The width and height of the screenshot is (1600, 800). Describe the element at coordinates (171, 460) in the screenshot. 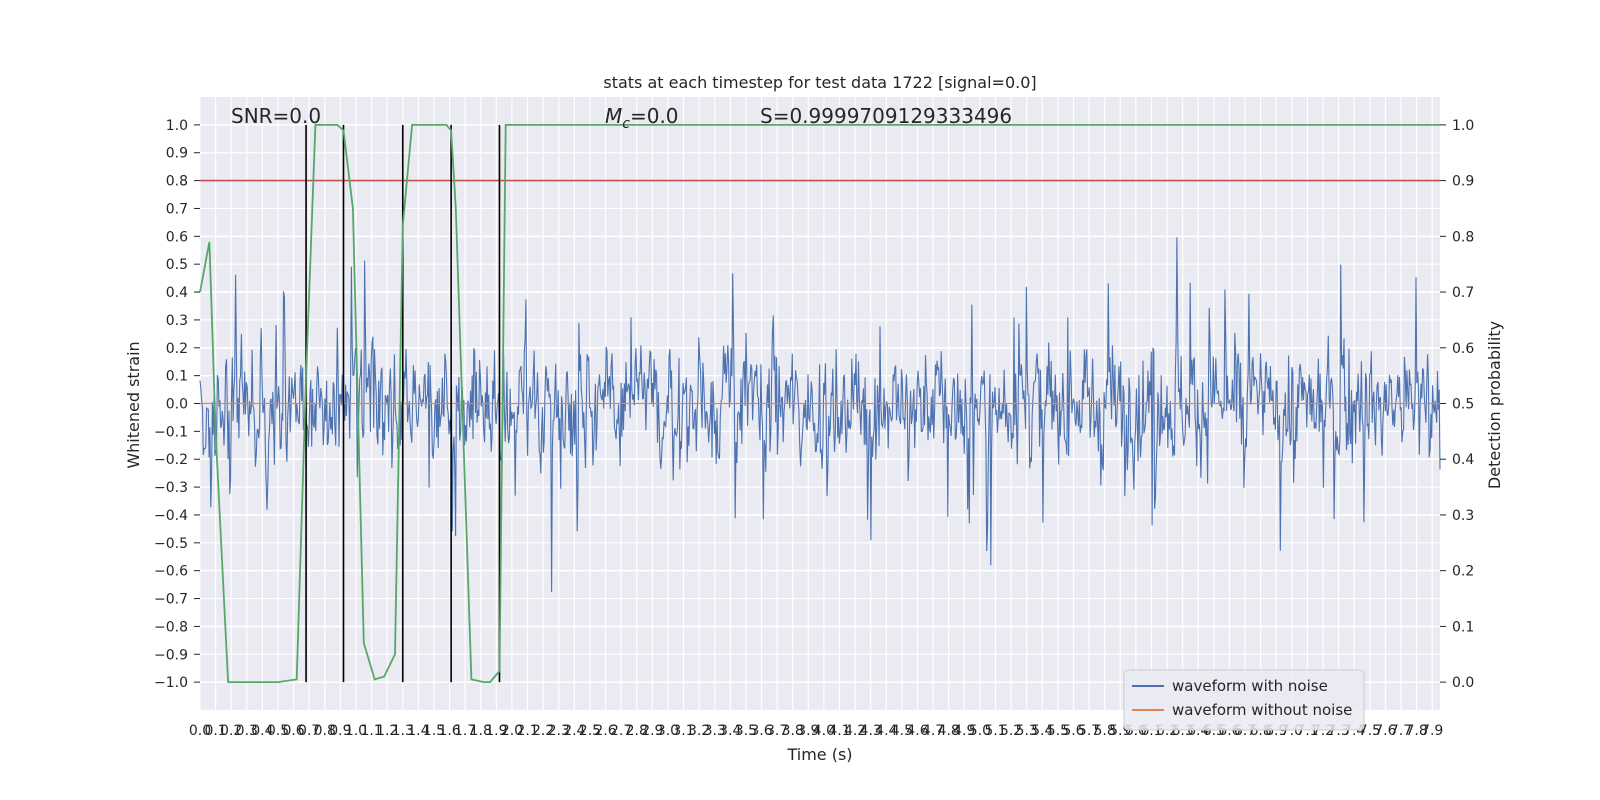

I see `y-tick-label: −0.2` at that location.